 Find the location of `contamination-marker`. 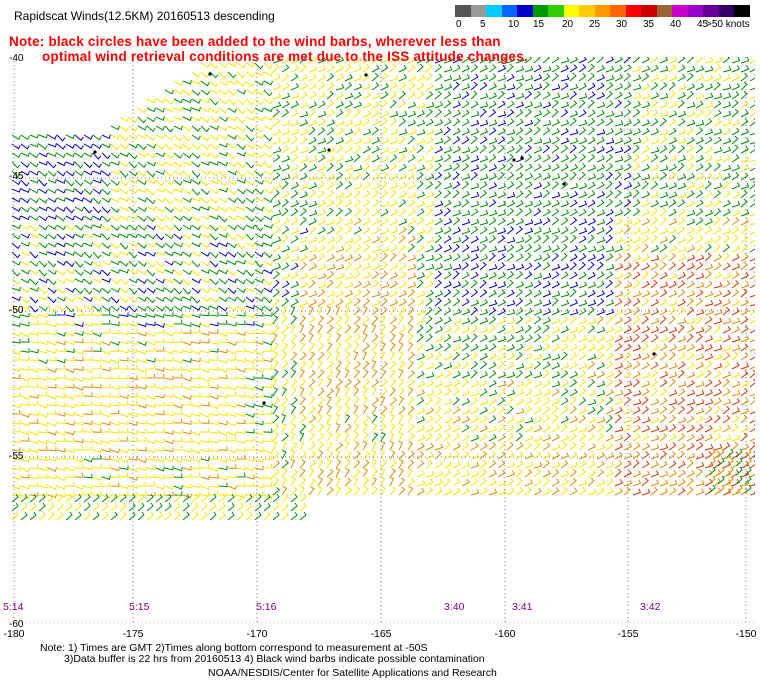

contamination-marker is located at coordinates (654, 354).